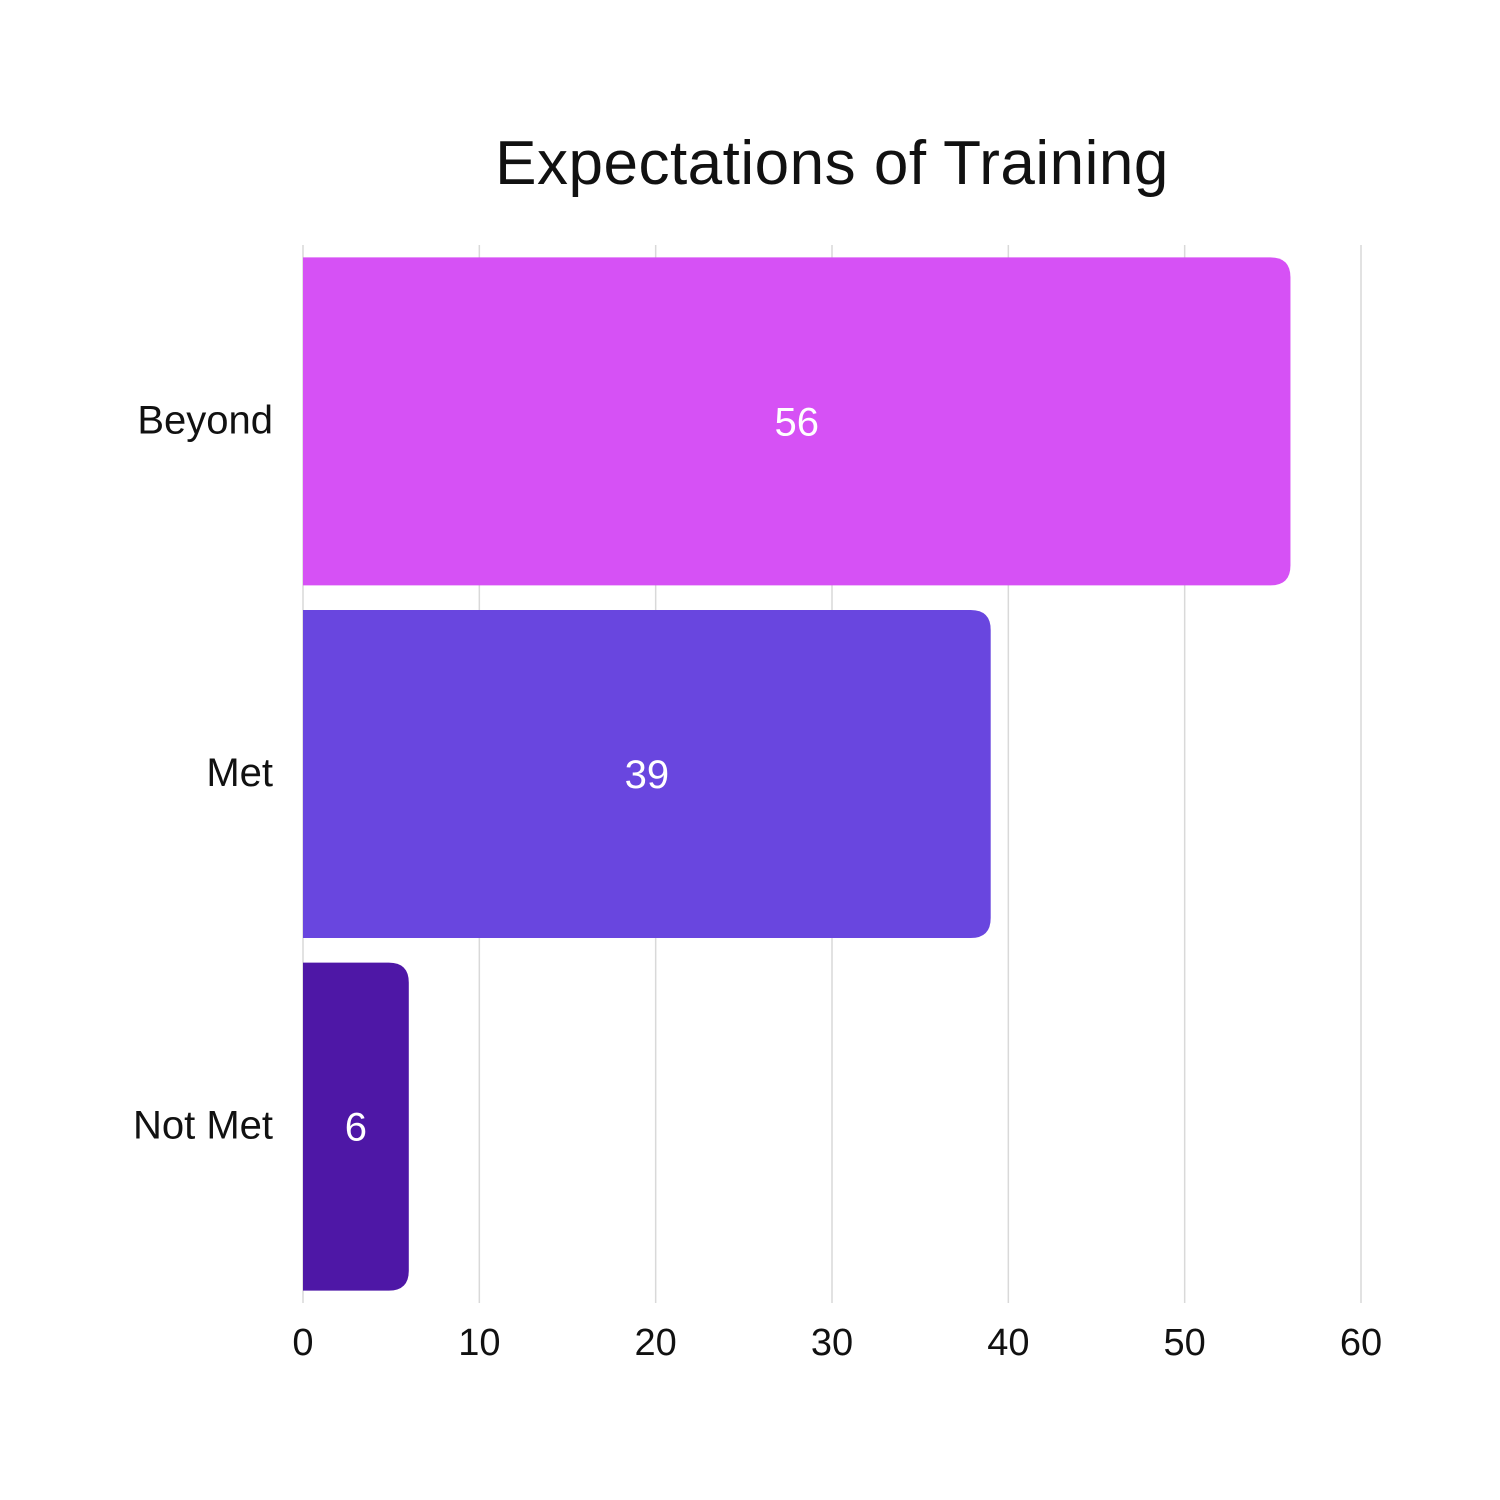 The image size is (1500, 1500). Describe the element at coordinates (1361, 1343) in the screenshot. I see `x-tick-label: 60` at that location.